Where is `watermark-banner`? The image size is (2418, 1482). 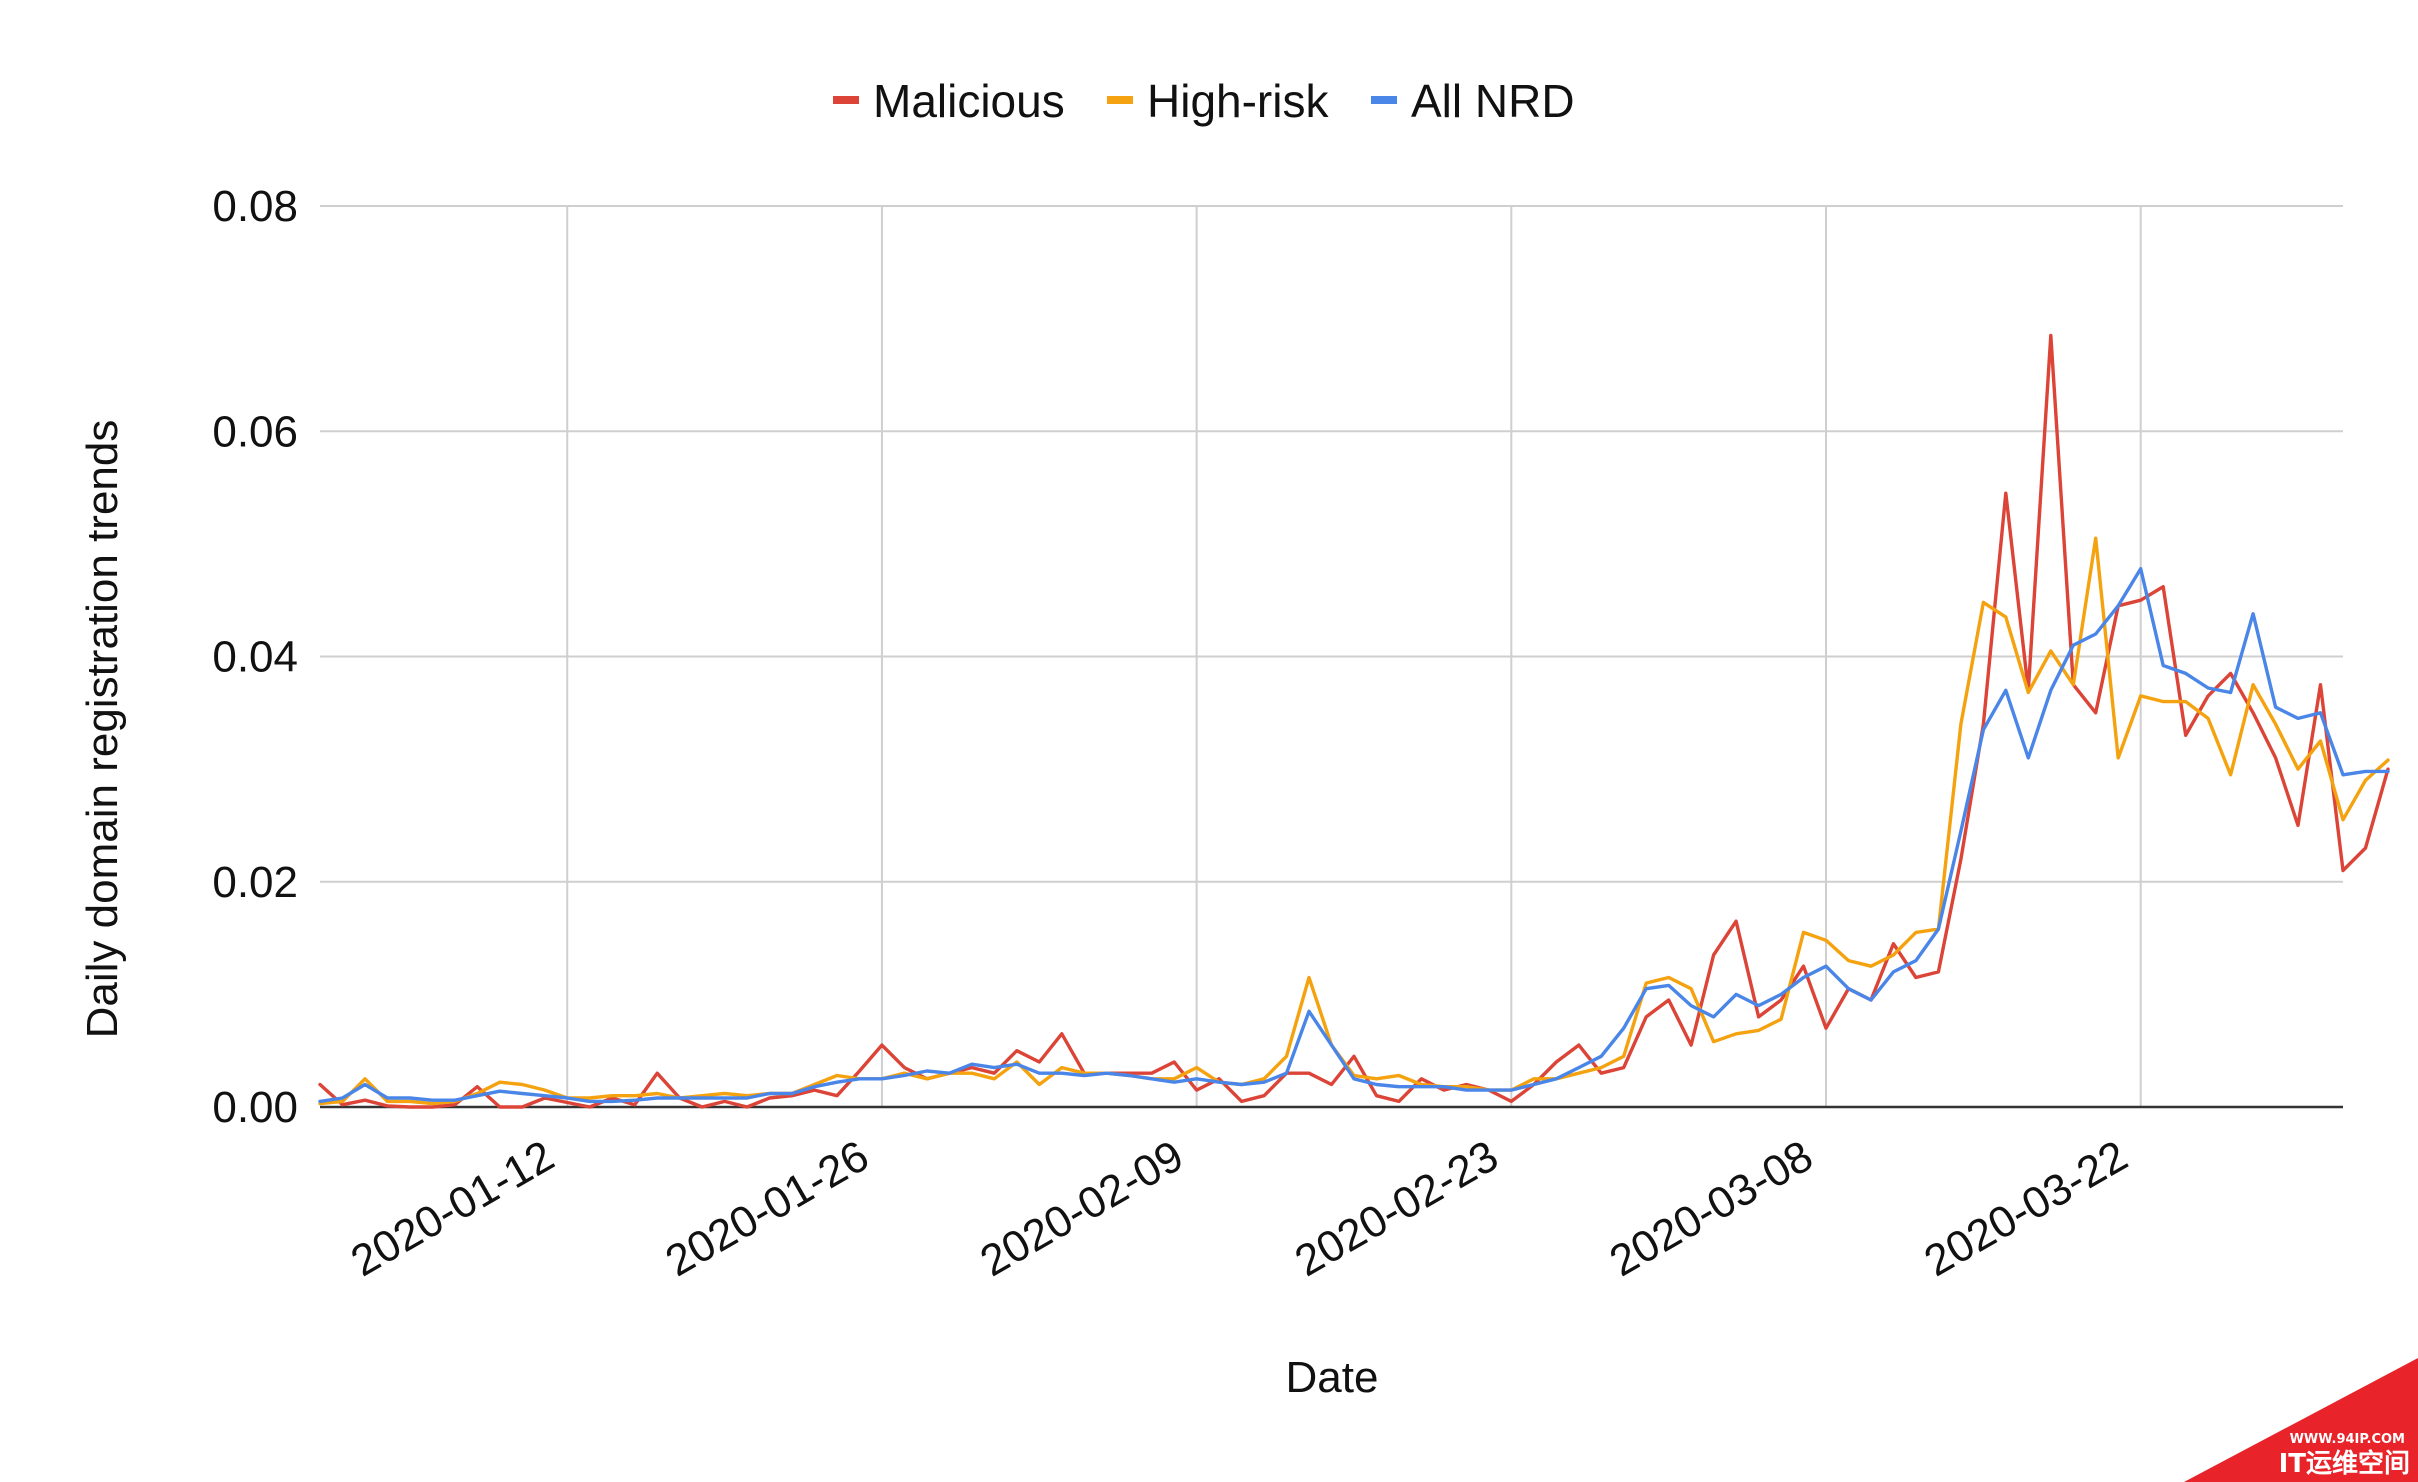 watermark-banner is located at coordinates (2301, 1420).